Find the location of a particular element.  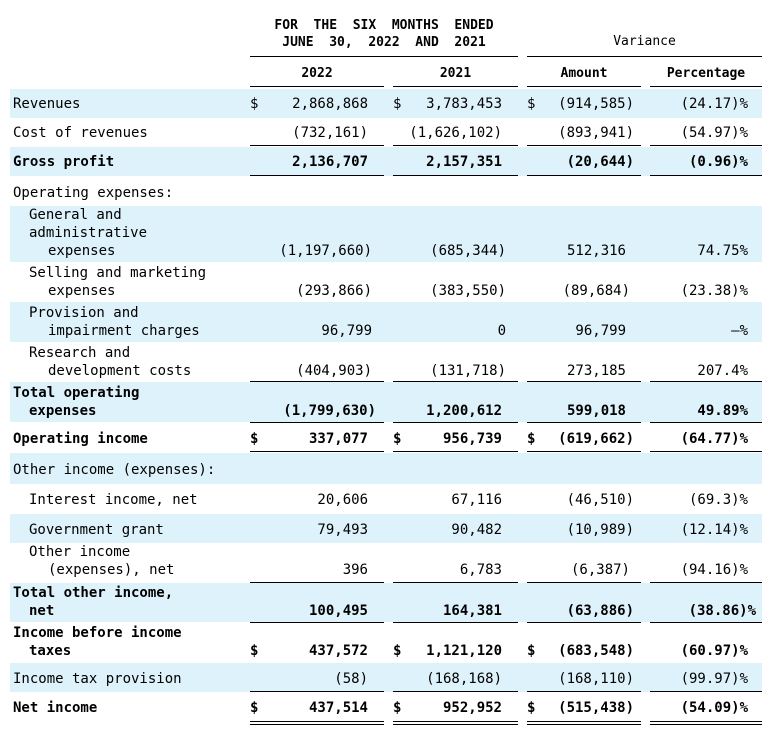

row-label-line1: Research and is located at coordinates (80, 353).